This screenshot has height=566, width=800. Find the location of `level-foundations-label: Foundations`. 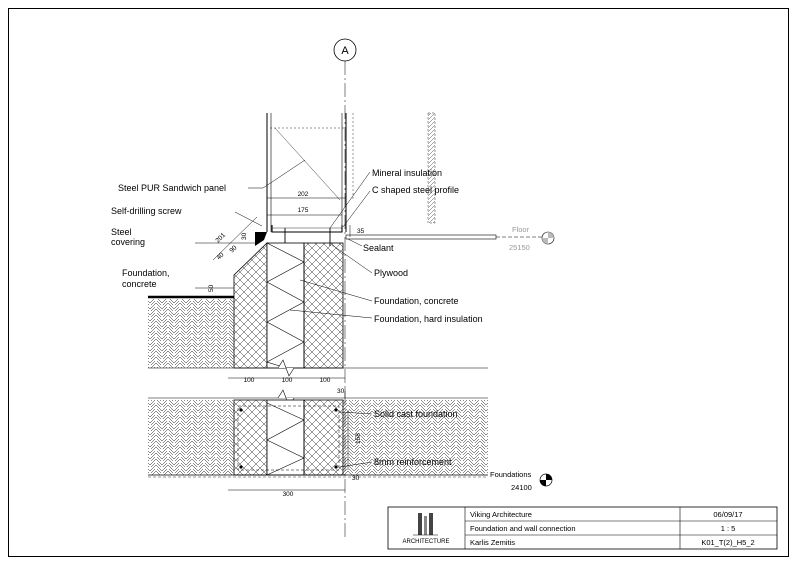

level-foundations-label: Foundations is located at coordinates (511, 474).